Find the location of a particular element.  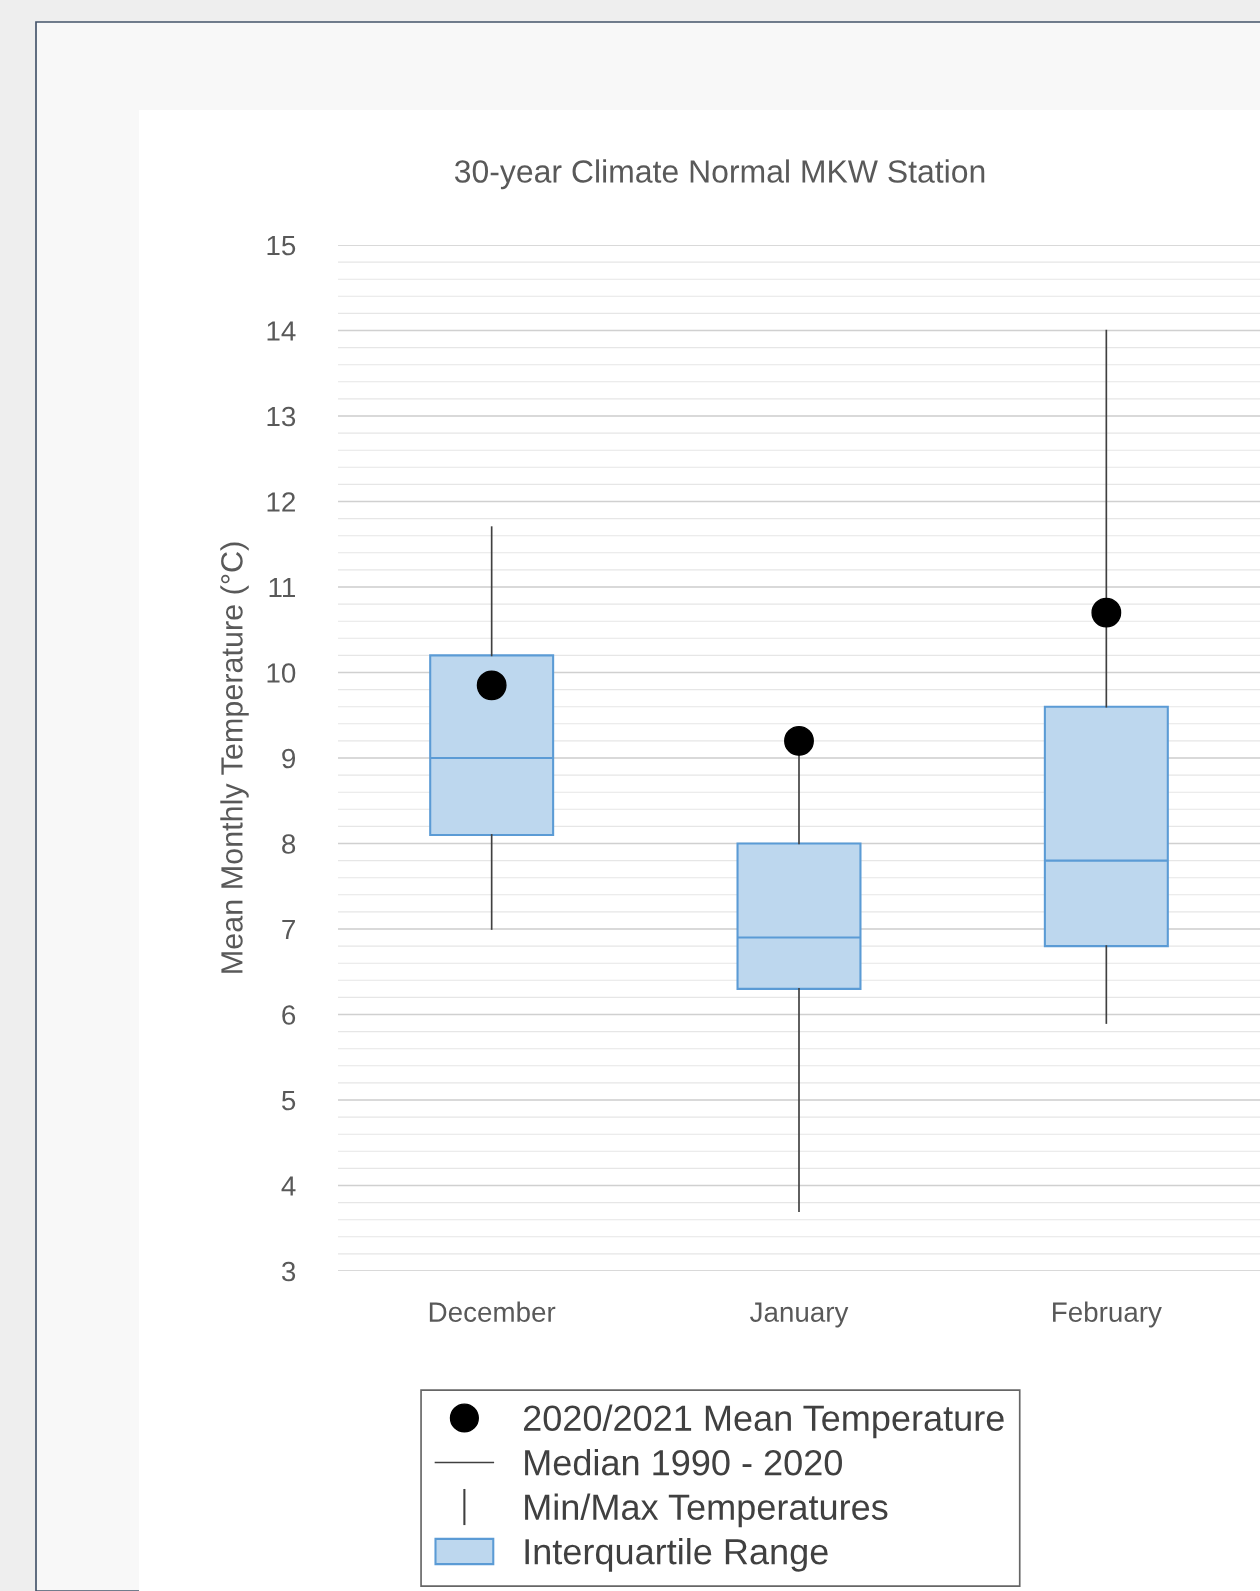

y-tick-label: 15 is located at coordinates (281, 245).